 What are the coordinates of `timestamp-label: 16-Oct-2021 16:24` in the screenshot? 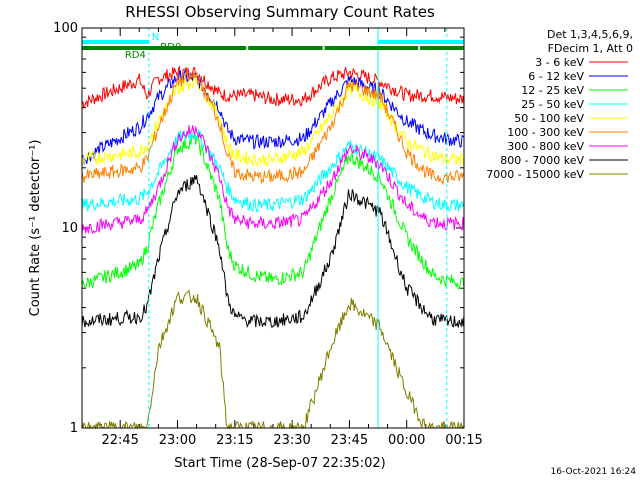 It's located at (594, 472).